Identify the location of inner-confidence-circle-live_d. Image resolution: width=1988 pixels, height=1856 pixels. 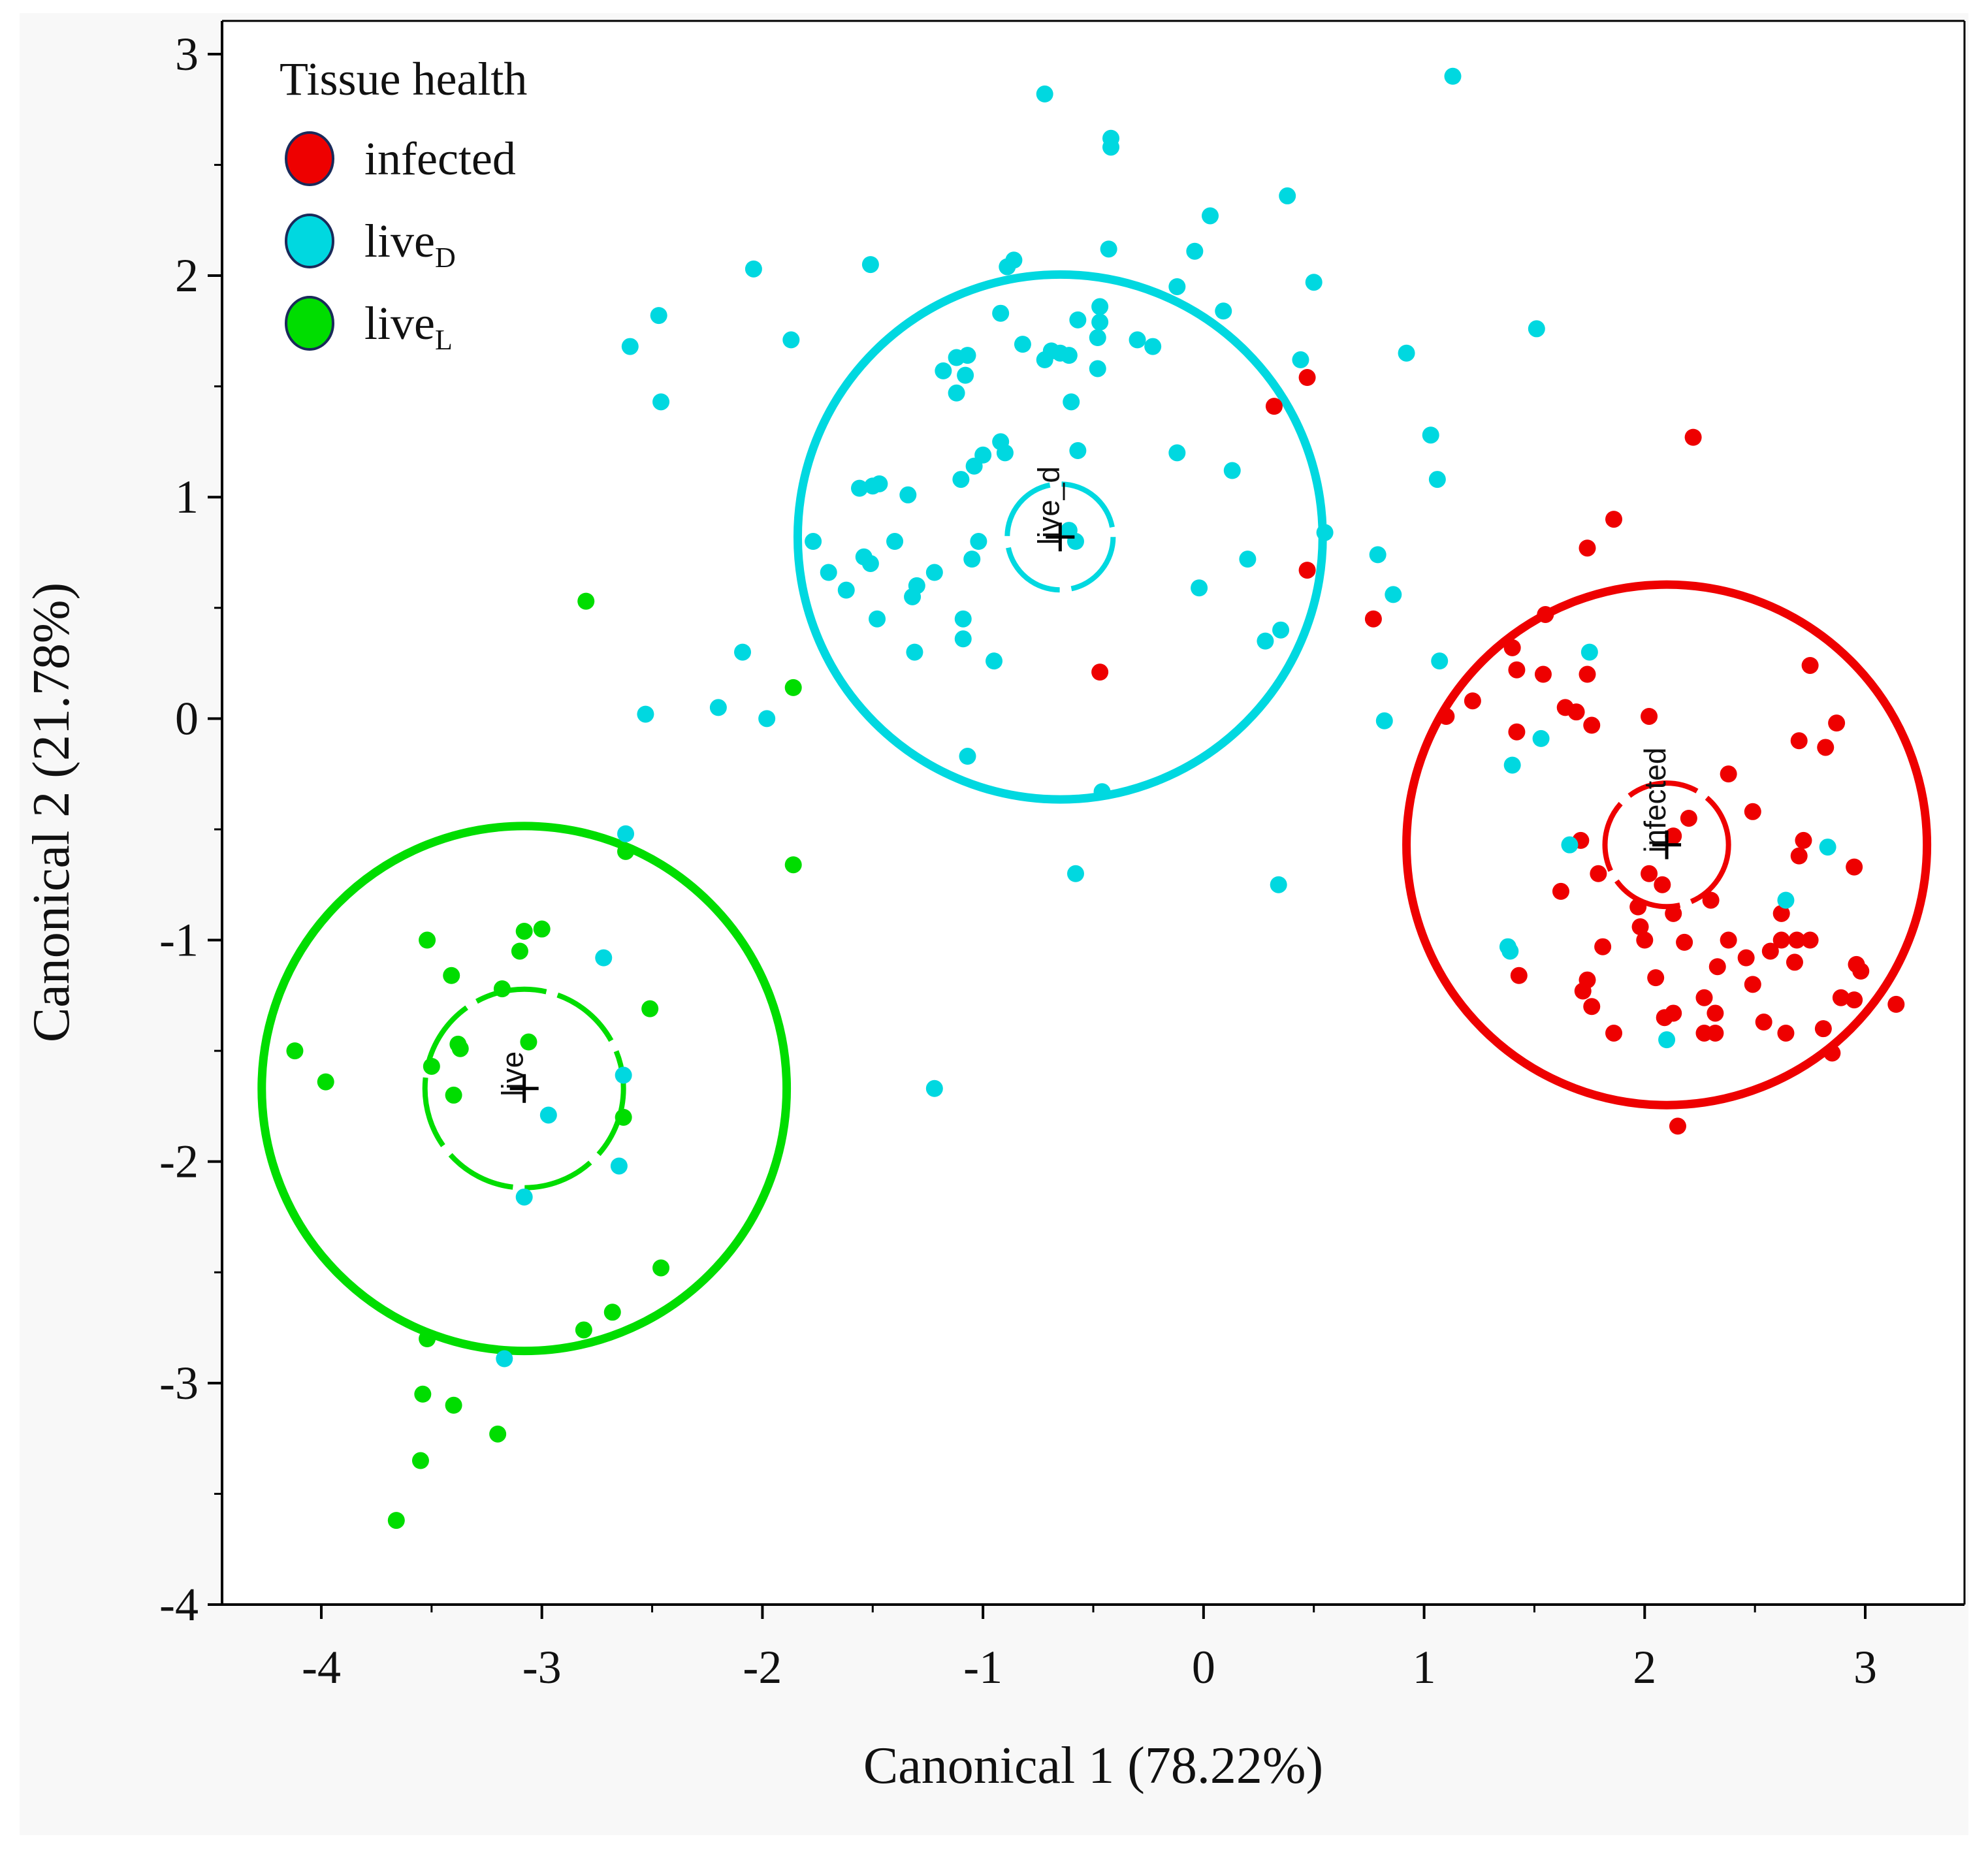
(1060, 537).